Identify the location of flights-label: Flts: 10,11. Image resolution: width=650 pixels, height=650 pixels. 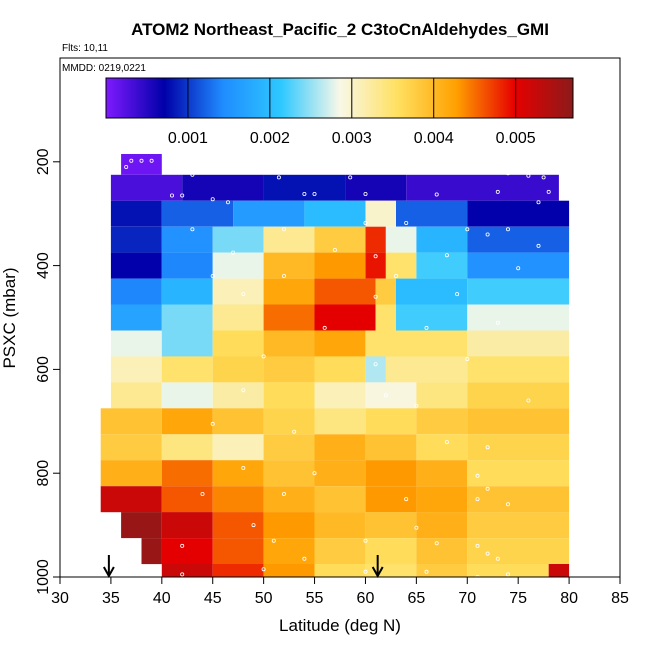
(85, 48).